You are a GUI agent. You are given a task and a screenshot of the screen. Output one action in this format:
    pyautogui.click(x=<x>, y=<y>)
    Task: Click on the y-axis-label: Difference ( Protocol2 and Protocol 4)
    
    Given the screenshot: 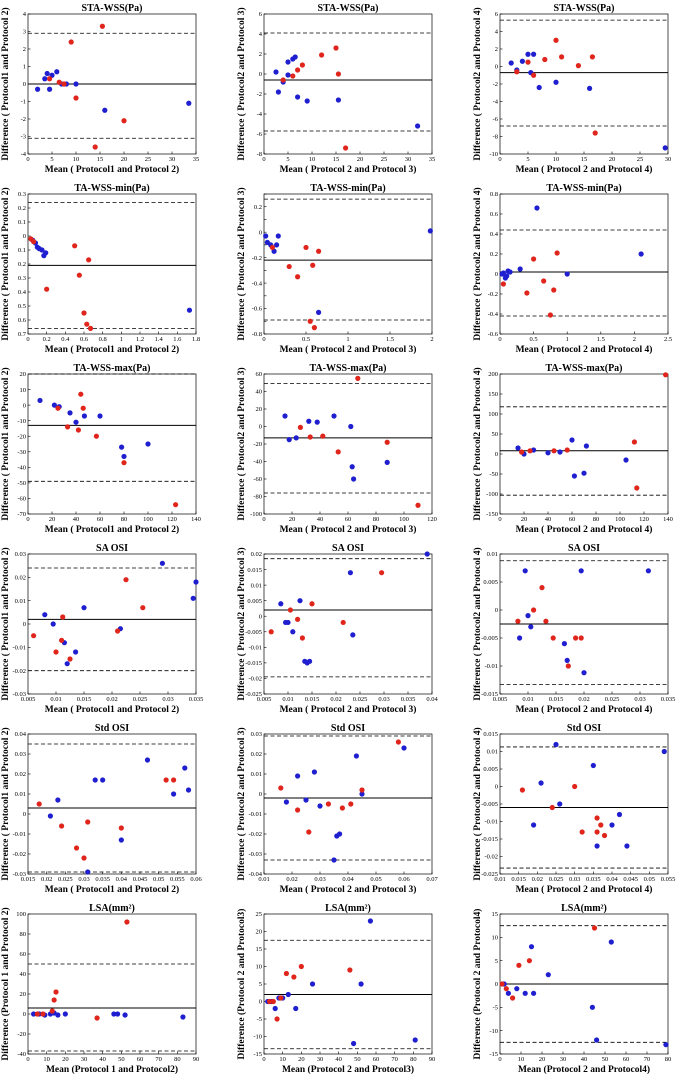 What is the action you would take?
    pyautogui.click(x=477, y=623)
    